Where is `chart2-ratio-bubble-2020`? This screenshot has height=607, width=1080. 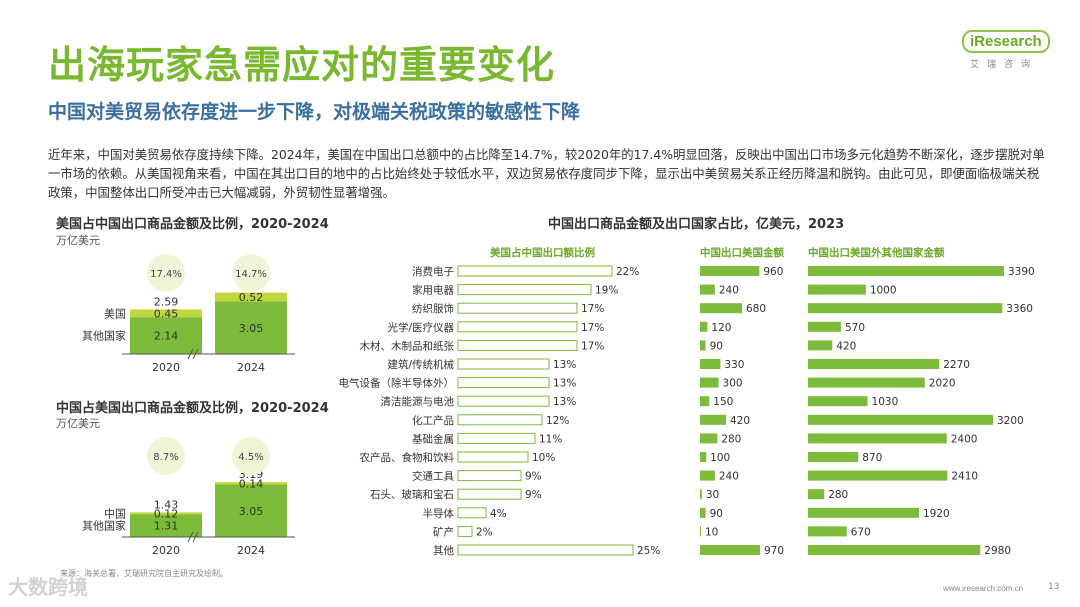
chart2-ratio-bubble-2020 is located at coordinates (166, 456).